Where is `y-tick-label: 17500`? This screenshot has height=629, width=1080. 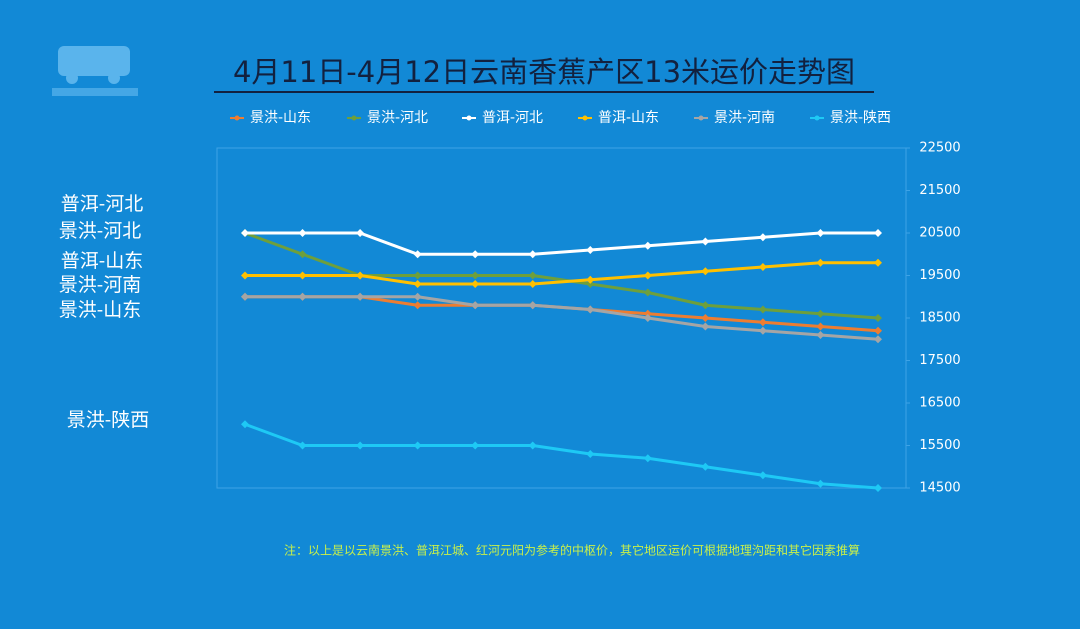
y-tick-label: 17500 is located at coordinates (939, 360).